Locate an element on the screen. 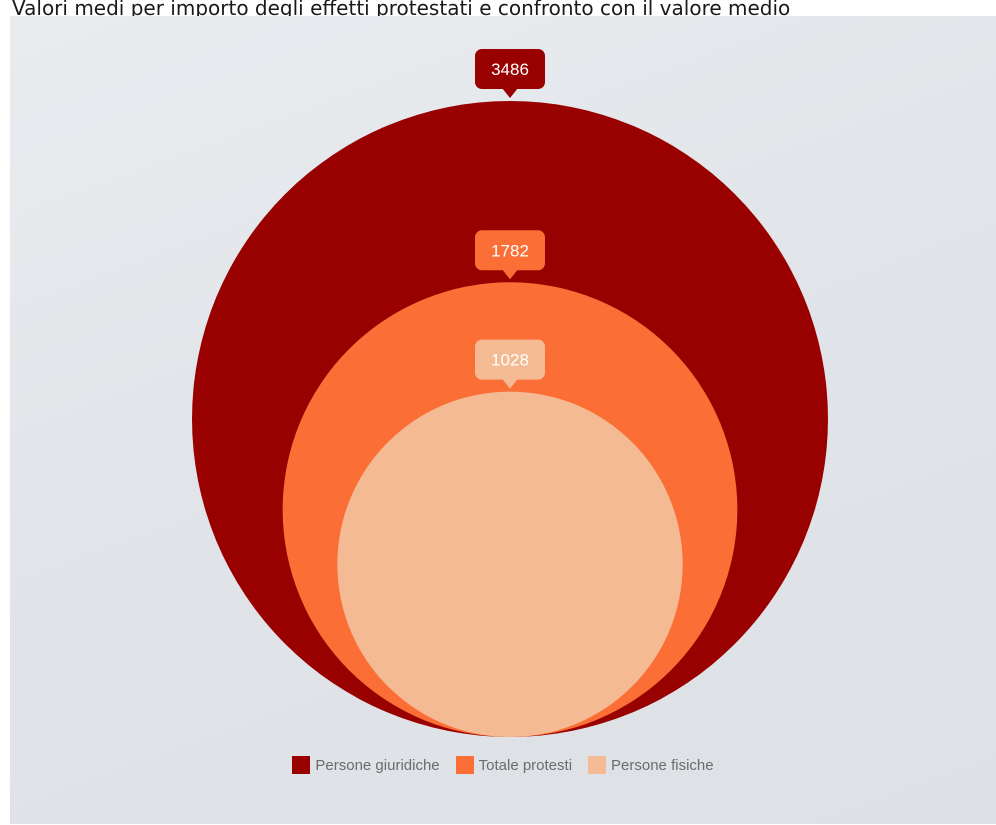  legend-item-persone-giuridiche: Persone giuridiche is located at coordinates (366, 765).